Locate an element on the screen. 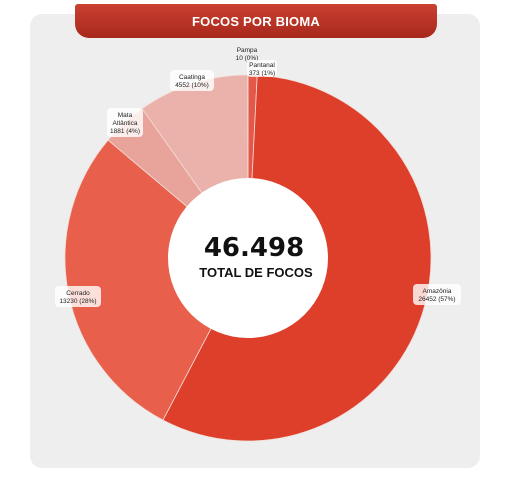 Image resolution: width=507 pixels, height=492 pixels. slice-label-amazonia: Amazônia 26452 (57%) is located at coordinates (437, 294).